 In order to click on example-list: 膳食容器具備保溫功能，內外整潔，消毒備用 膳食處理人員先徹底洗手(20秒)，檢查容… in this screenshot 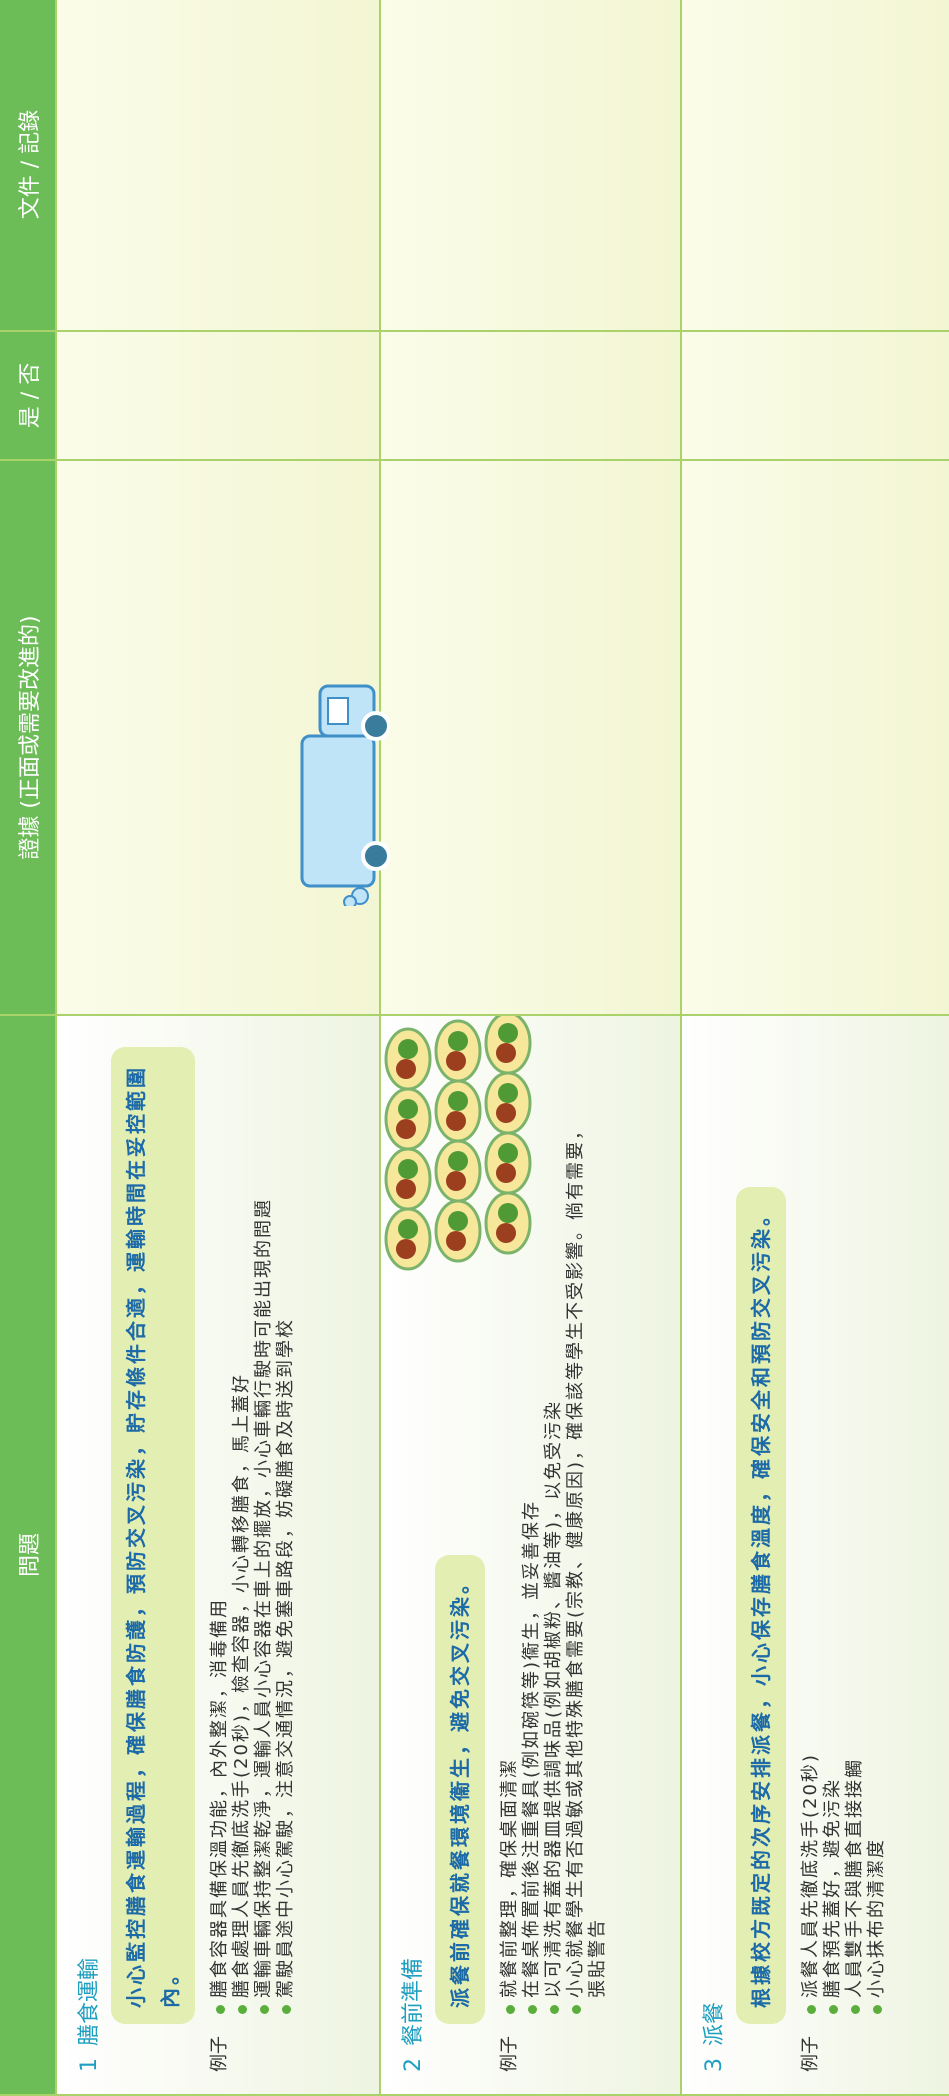, I will do `click(253, 1607)`.